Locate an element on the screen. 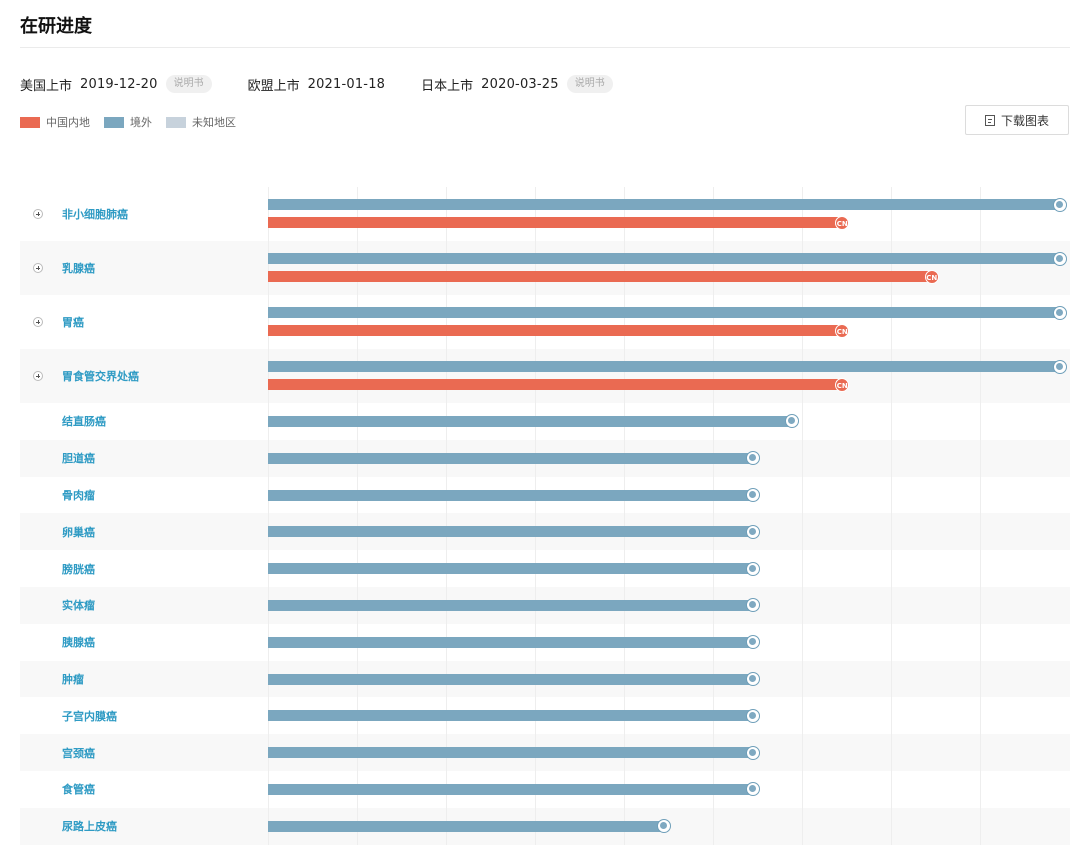 The height and width of the screenshot is (859, 1080). legend-label-china: 中国内地 is located at coordinates (68, 122).